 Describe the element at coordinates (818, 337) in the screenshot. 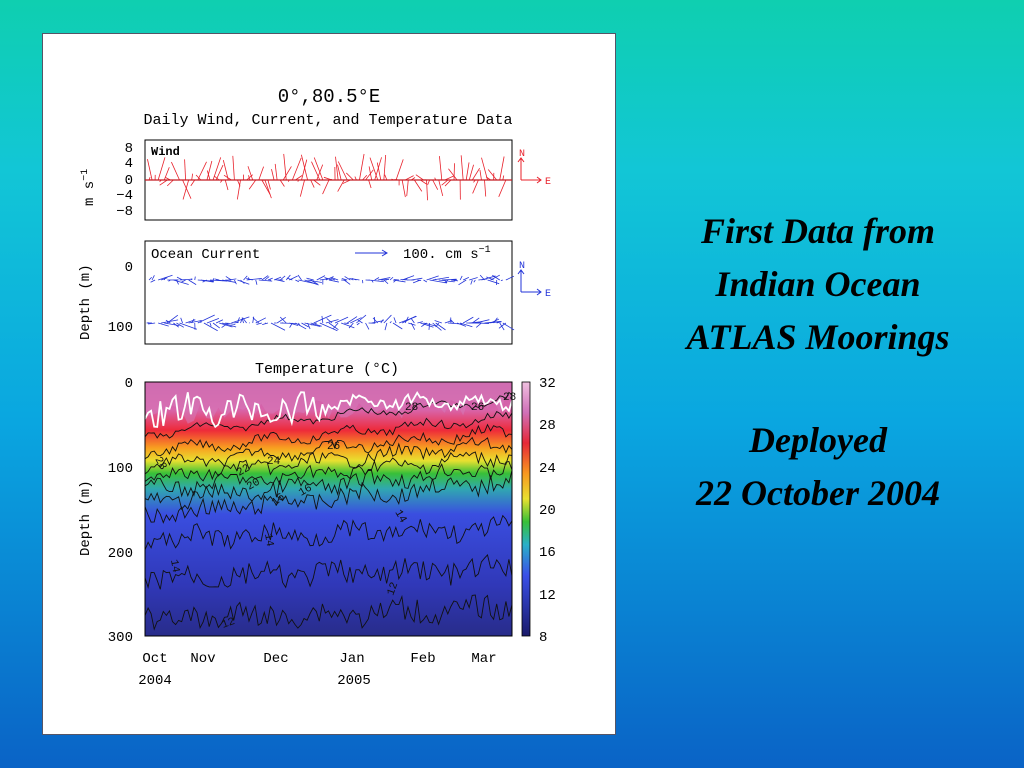

I see `heading-line: ATLAS Moorings` at that location.